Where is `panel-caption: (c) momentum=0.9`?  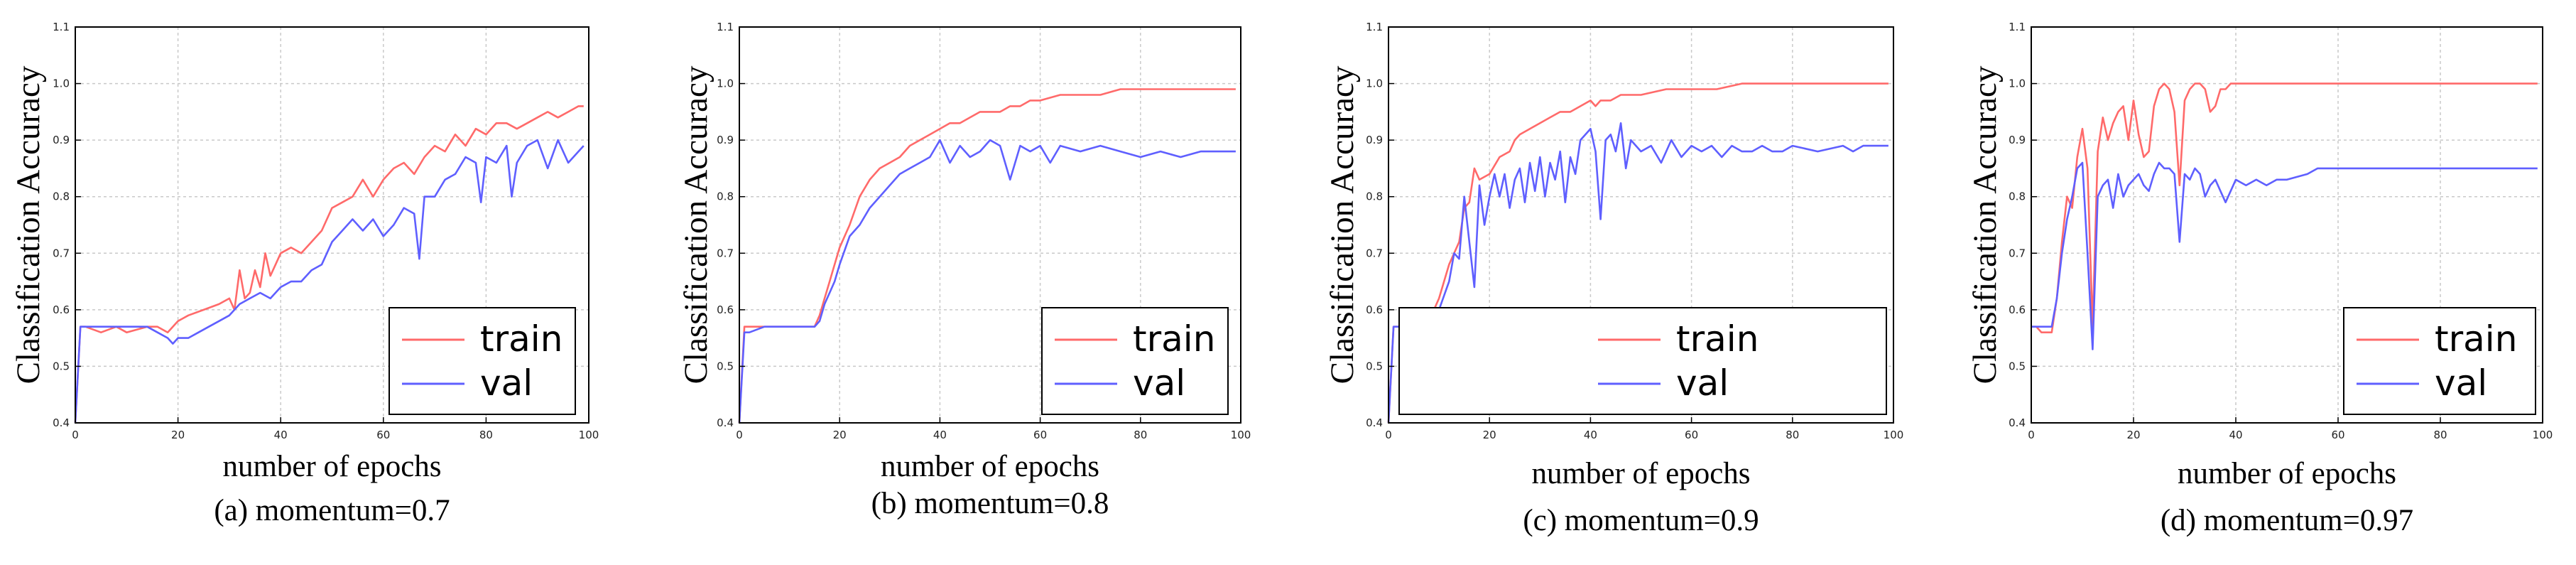 panel-caption: (c) momentum=0.9 is located at coordinates (1641, 520).